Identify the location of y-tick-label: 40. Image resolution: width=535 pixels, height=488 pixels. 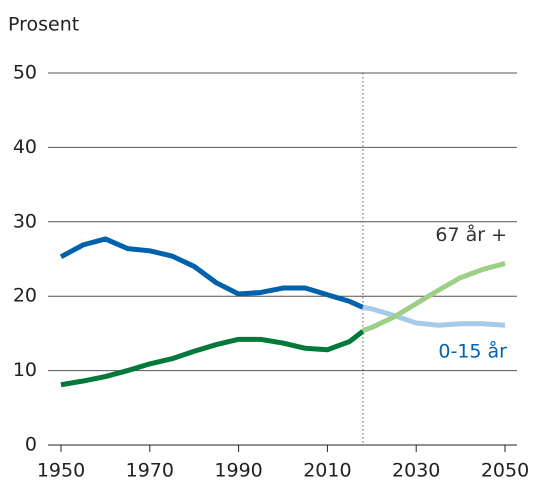
(25, 147).